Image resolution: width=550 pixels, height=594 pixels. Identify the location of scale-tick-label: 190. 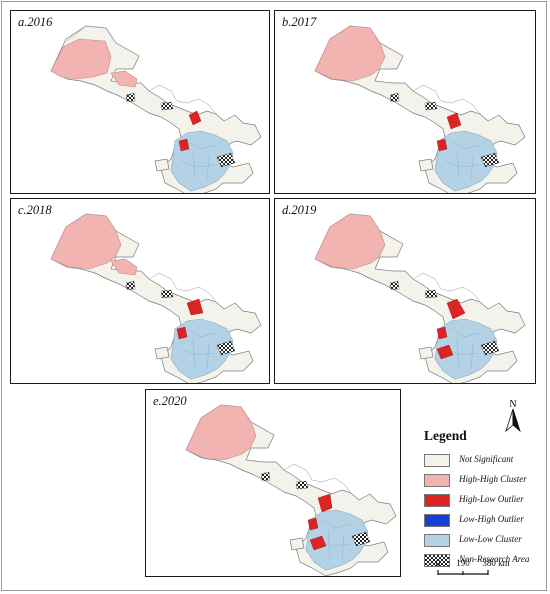
(463, 563).